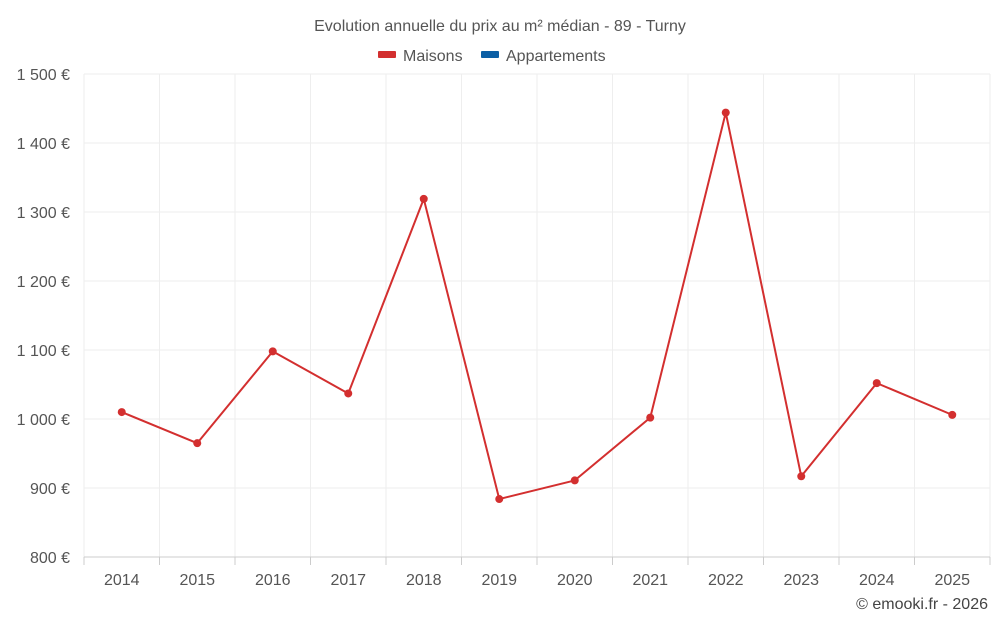  Describe the element at coordinates (650, 580) in the screenshot. I see `x-tick-label: 2021` at that location.